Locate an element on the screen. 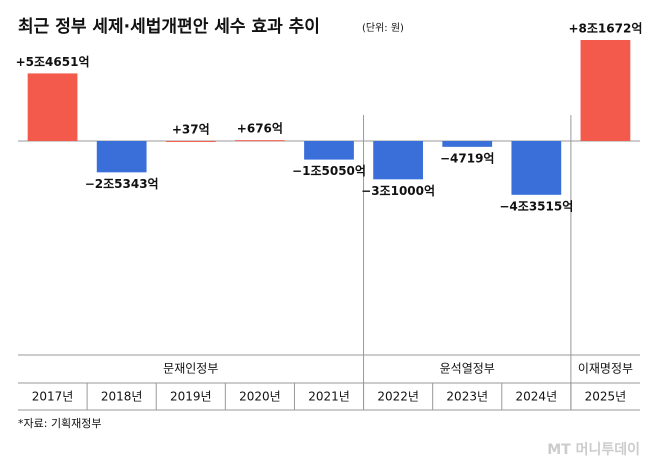  source: *자료: 기획재정부 is located at coordinates (60, 423).